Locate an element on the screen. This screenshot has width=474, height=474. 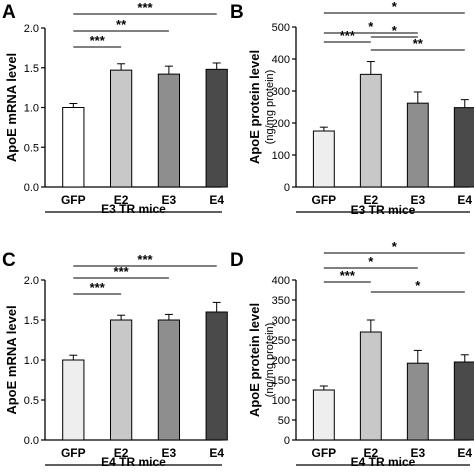
panel-b-bar-e2 is located at coordinates (370, 130).